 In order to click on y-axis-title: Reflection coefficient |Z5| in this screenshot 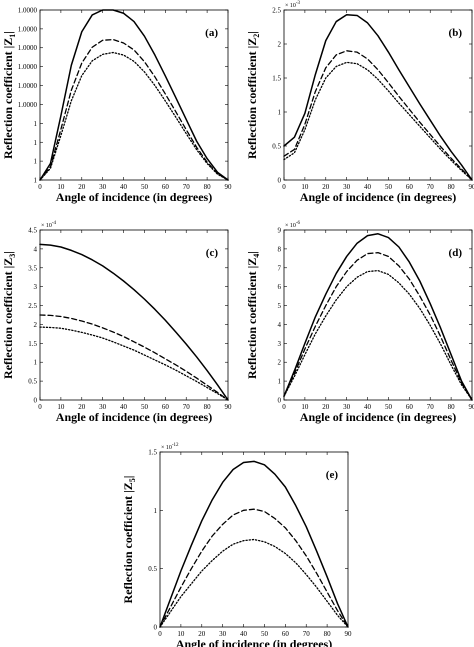, I will do `click(129, 540)`.